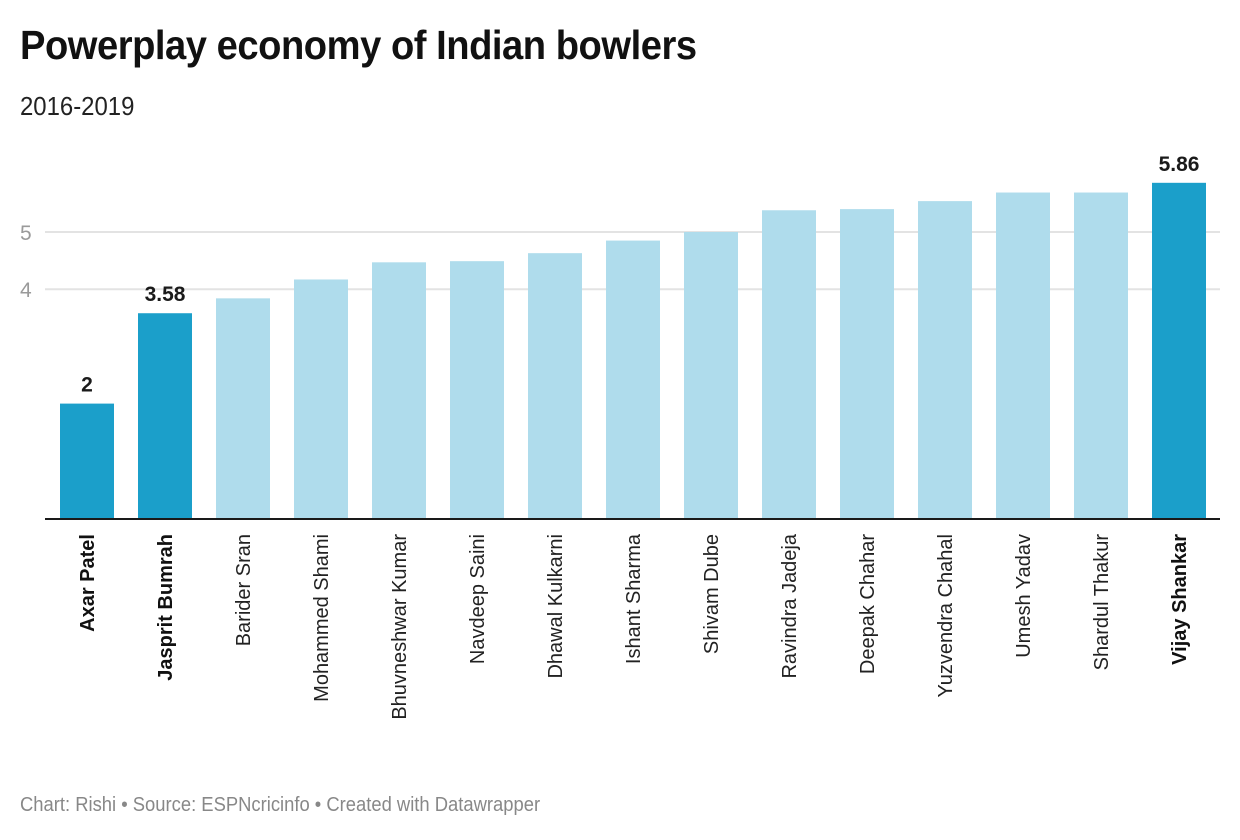 Image resolution: width=1240 pixels, height=840 pixels. I want to click on x-tick-label: Deepak Chahar, so click(868, 604).